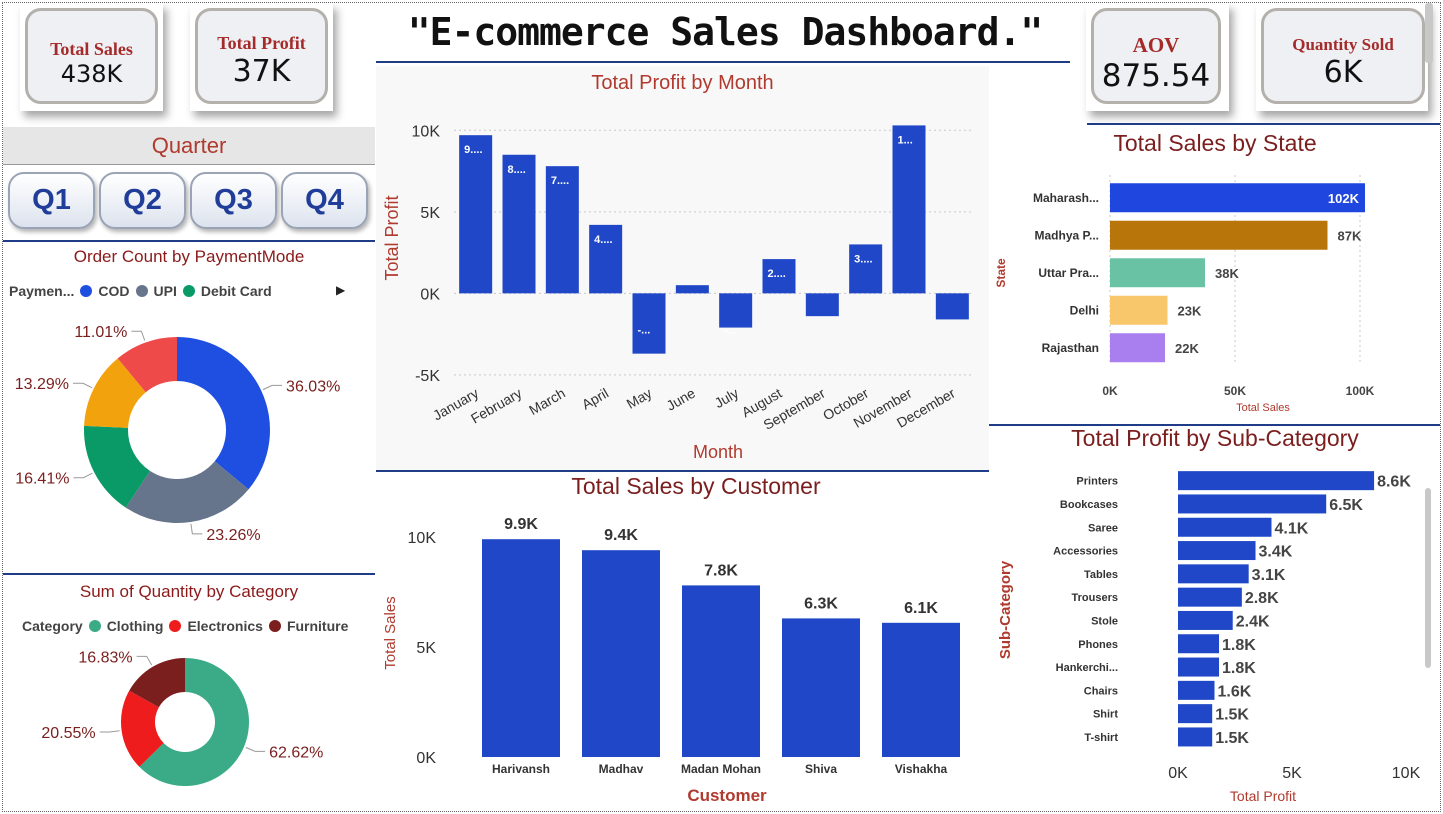  What do you see at coordinates (42, 384) in the screenshot?
I see `slice-label: 13.29%` at bounding box center [42, 384].